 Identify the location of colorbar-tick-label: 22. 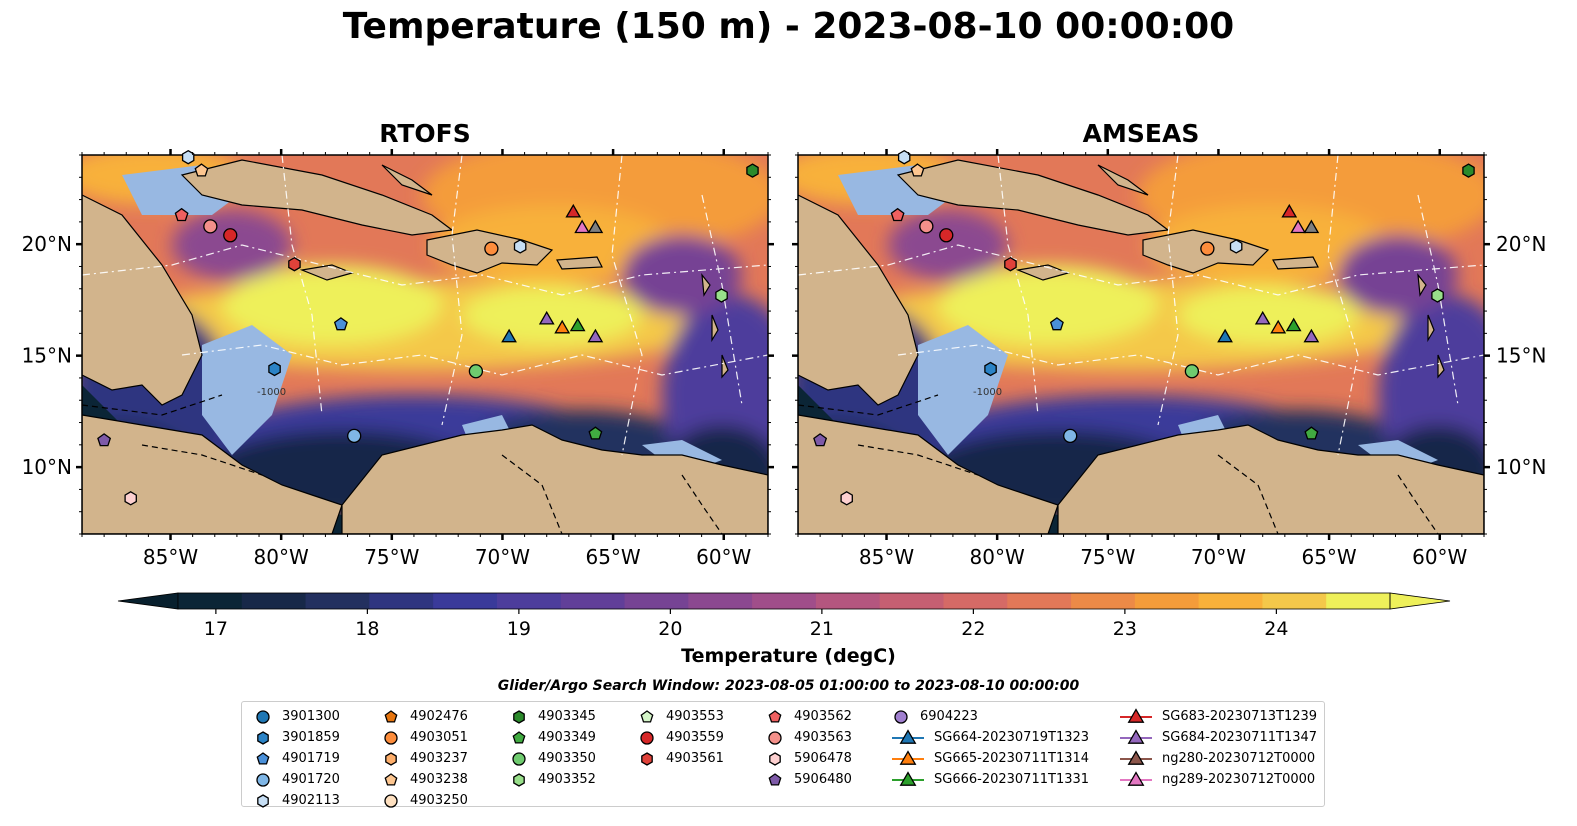
(973, 629).